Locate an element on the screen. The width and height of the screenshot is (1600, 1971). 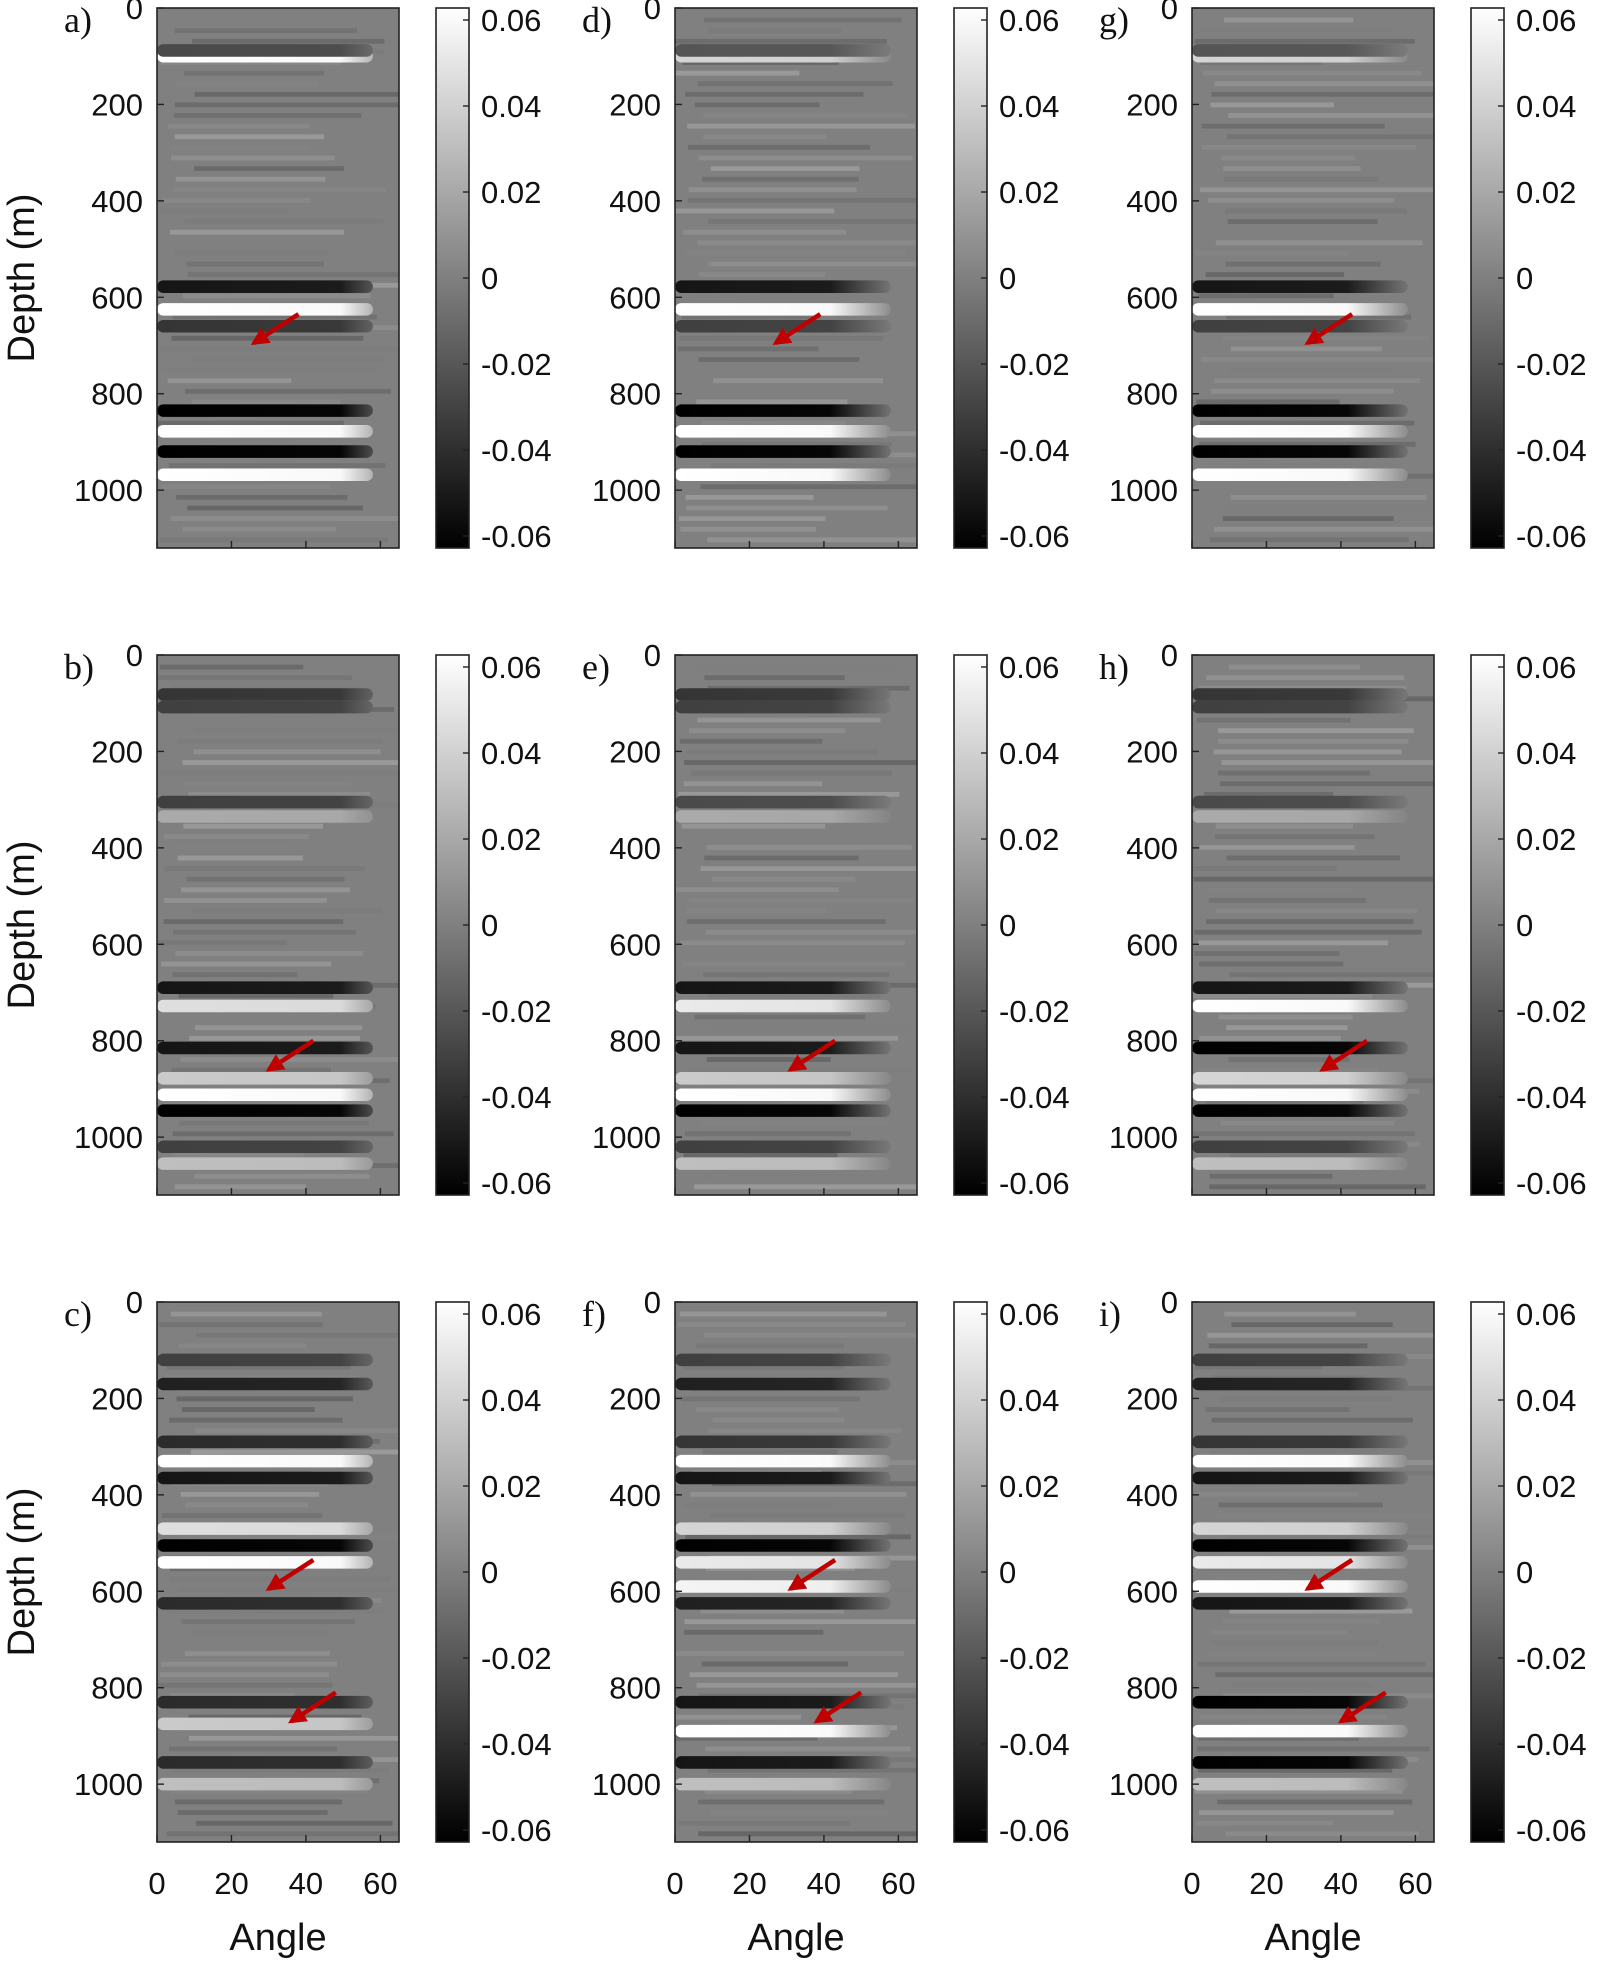
x-tick-label: 60 is located at coordinates (380, 1883).